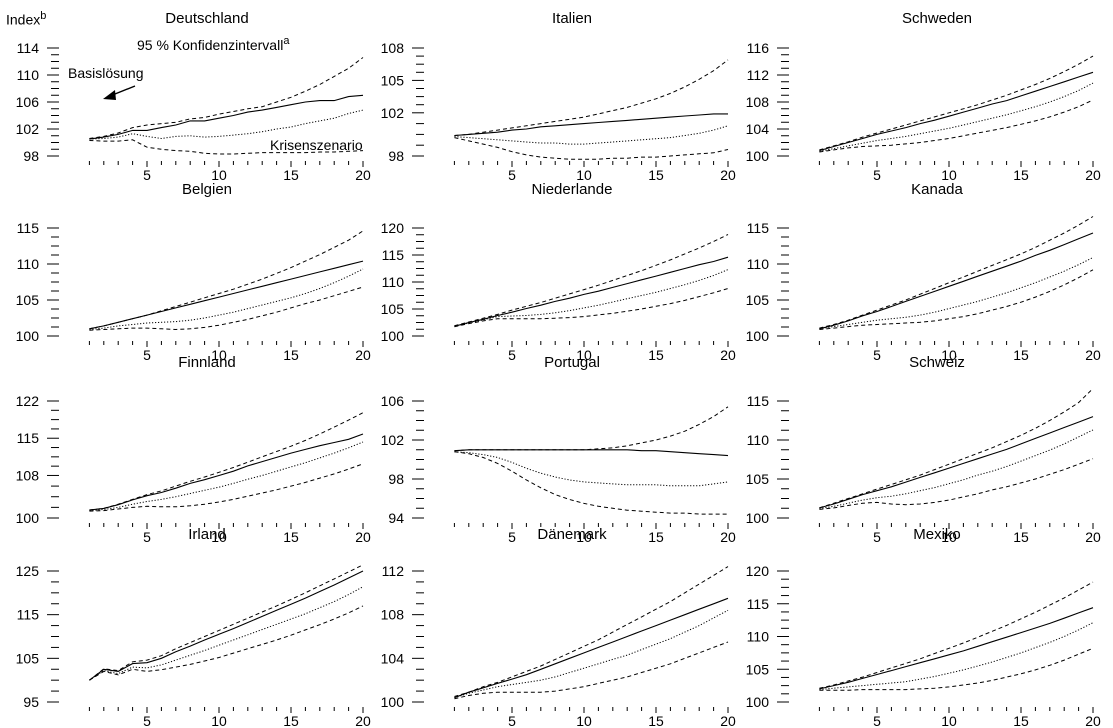 The height and width of the screenshot is (728, 1113). What do you see at coordinates (572, 362) in the screenshot?
I see `panel-title: Portugal` at bounding box center [572, 362].